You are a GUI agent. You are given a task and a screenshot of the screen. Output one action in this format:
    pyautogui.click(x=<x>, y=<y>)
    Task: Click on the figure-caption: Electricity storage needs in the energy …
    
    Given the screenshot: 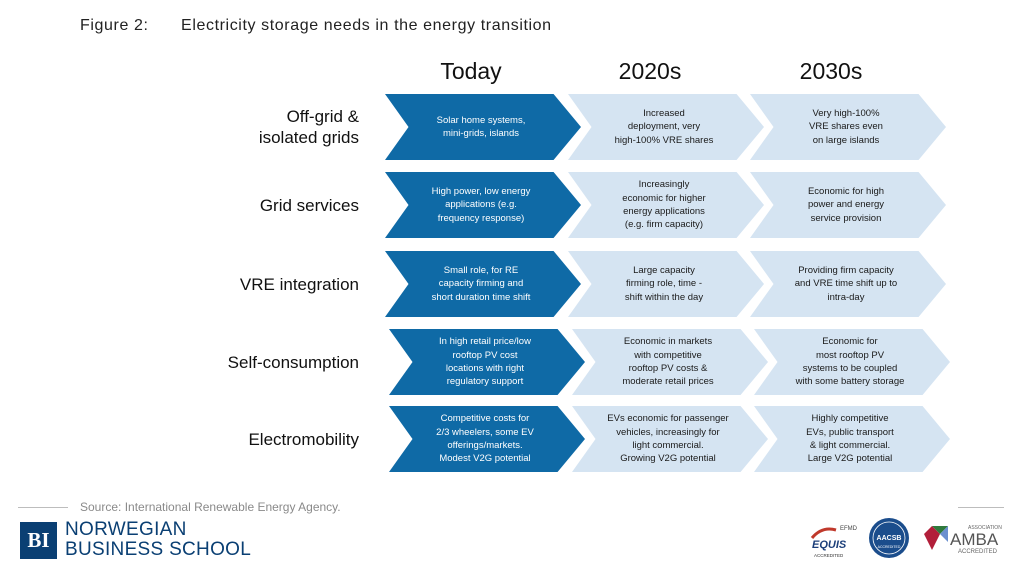 What is the action you would take?
    pyautogui.click(x=366, y=25)
    